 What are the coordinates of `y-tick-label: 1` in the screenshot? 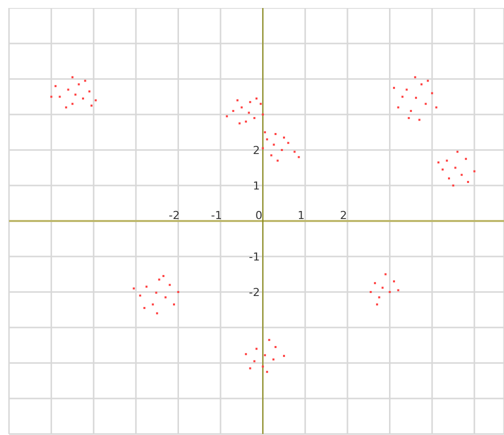 It's located at (256, 186).